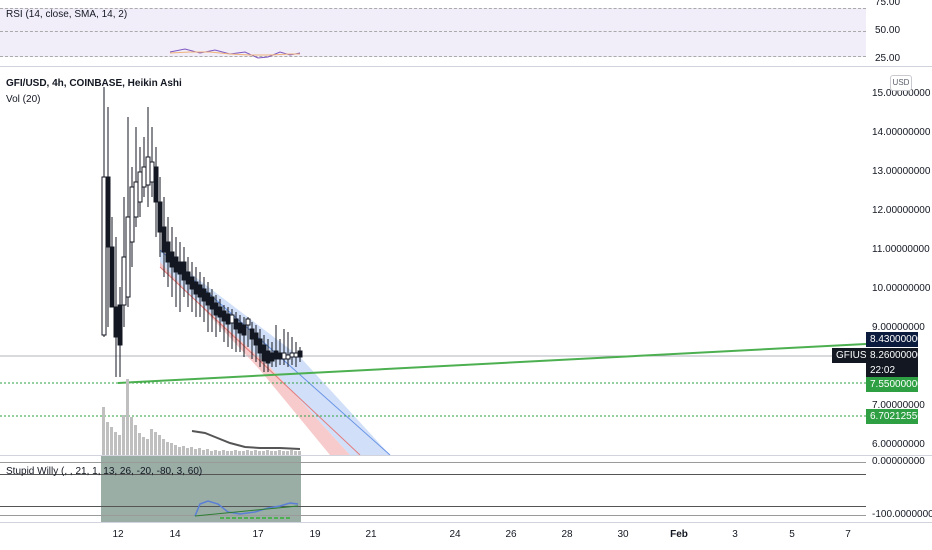 This screenshot has height=550, width=932. Describe the element at coordinates (258, 534) in the screenshot. I see `time-tick: 17` at that location.